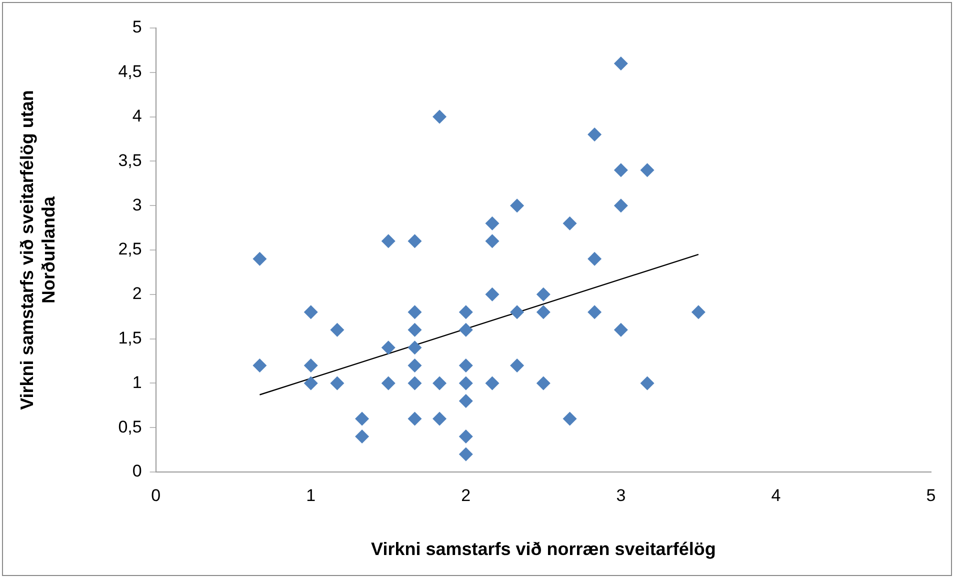 This screenshot has height=580, width=958. What do you see at coordinates (776, 495) in the screenshot?
I see `x-tick-label: 4` at bounding box center [776, 495].